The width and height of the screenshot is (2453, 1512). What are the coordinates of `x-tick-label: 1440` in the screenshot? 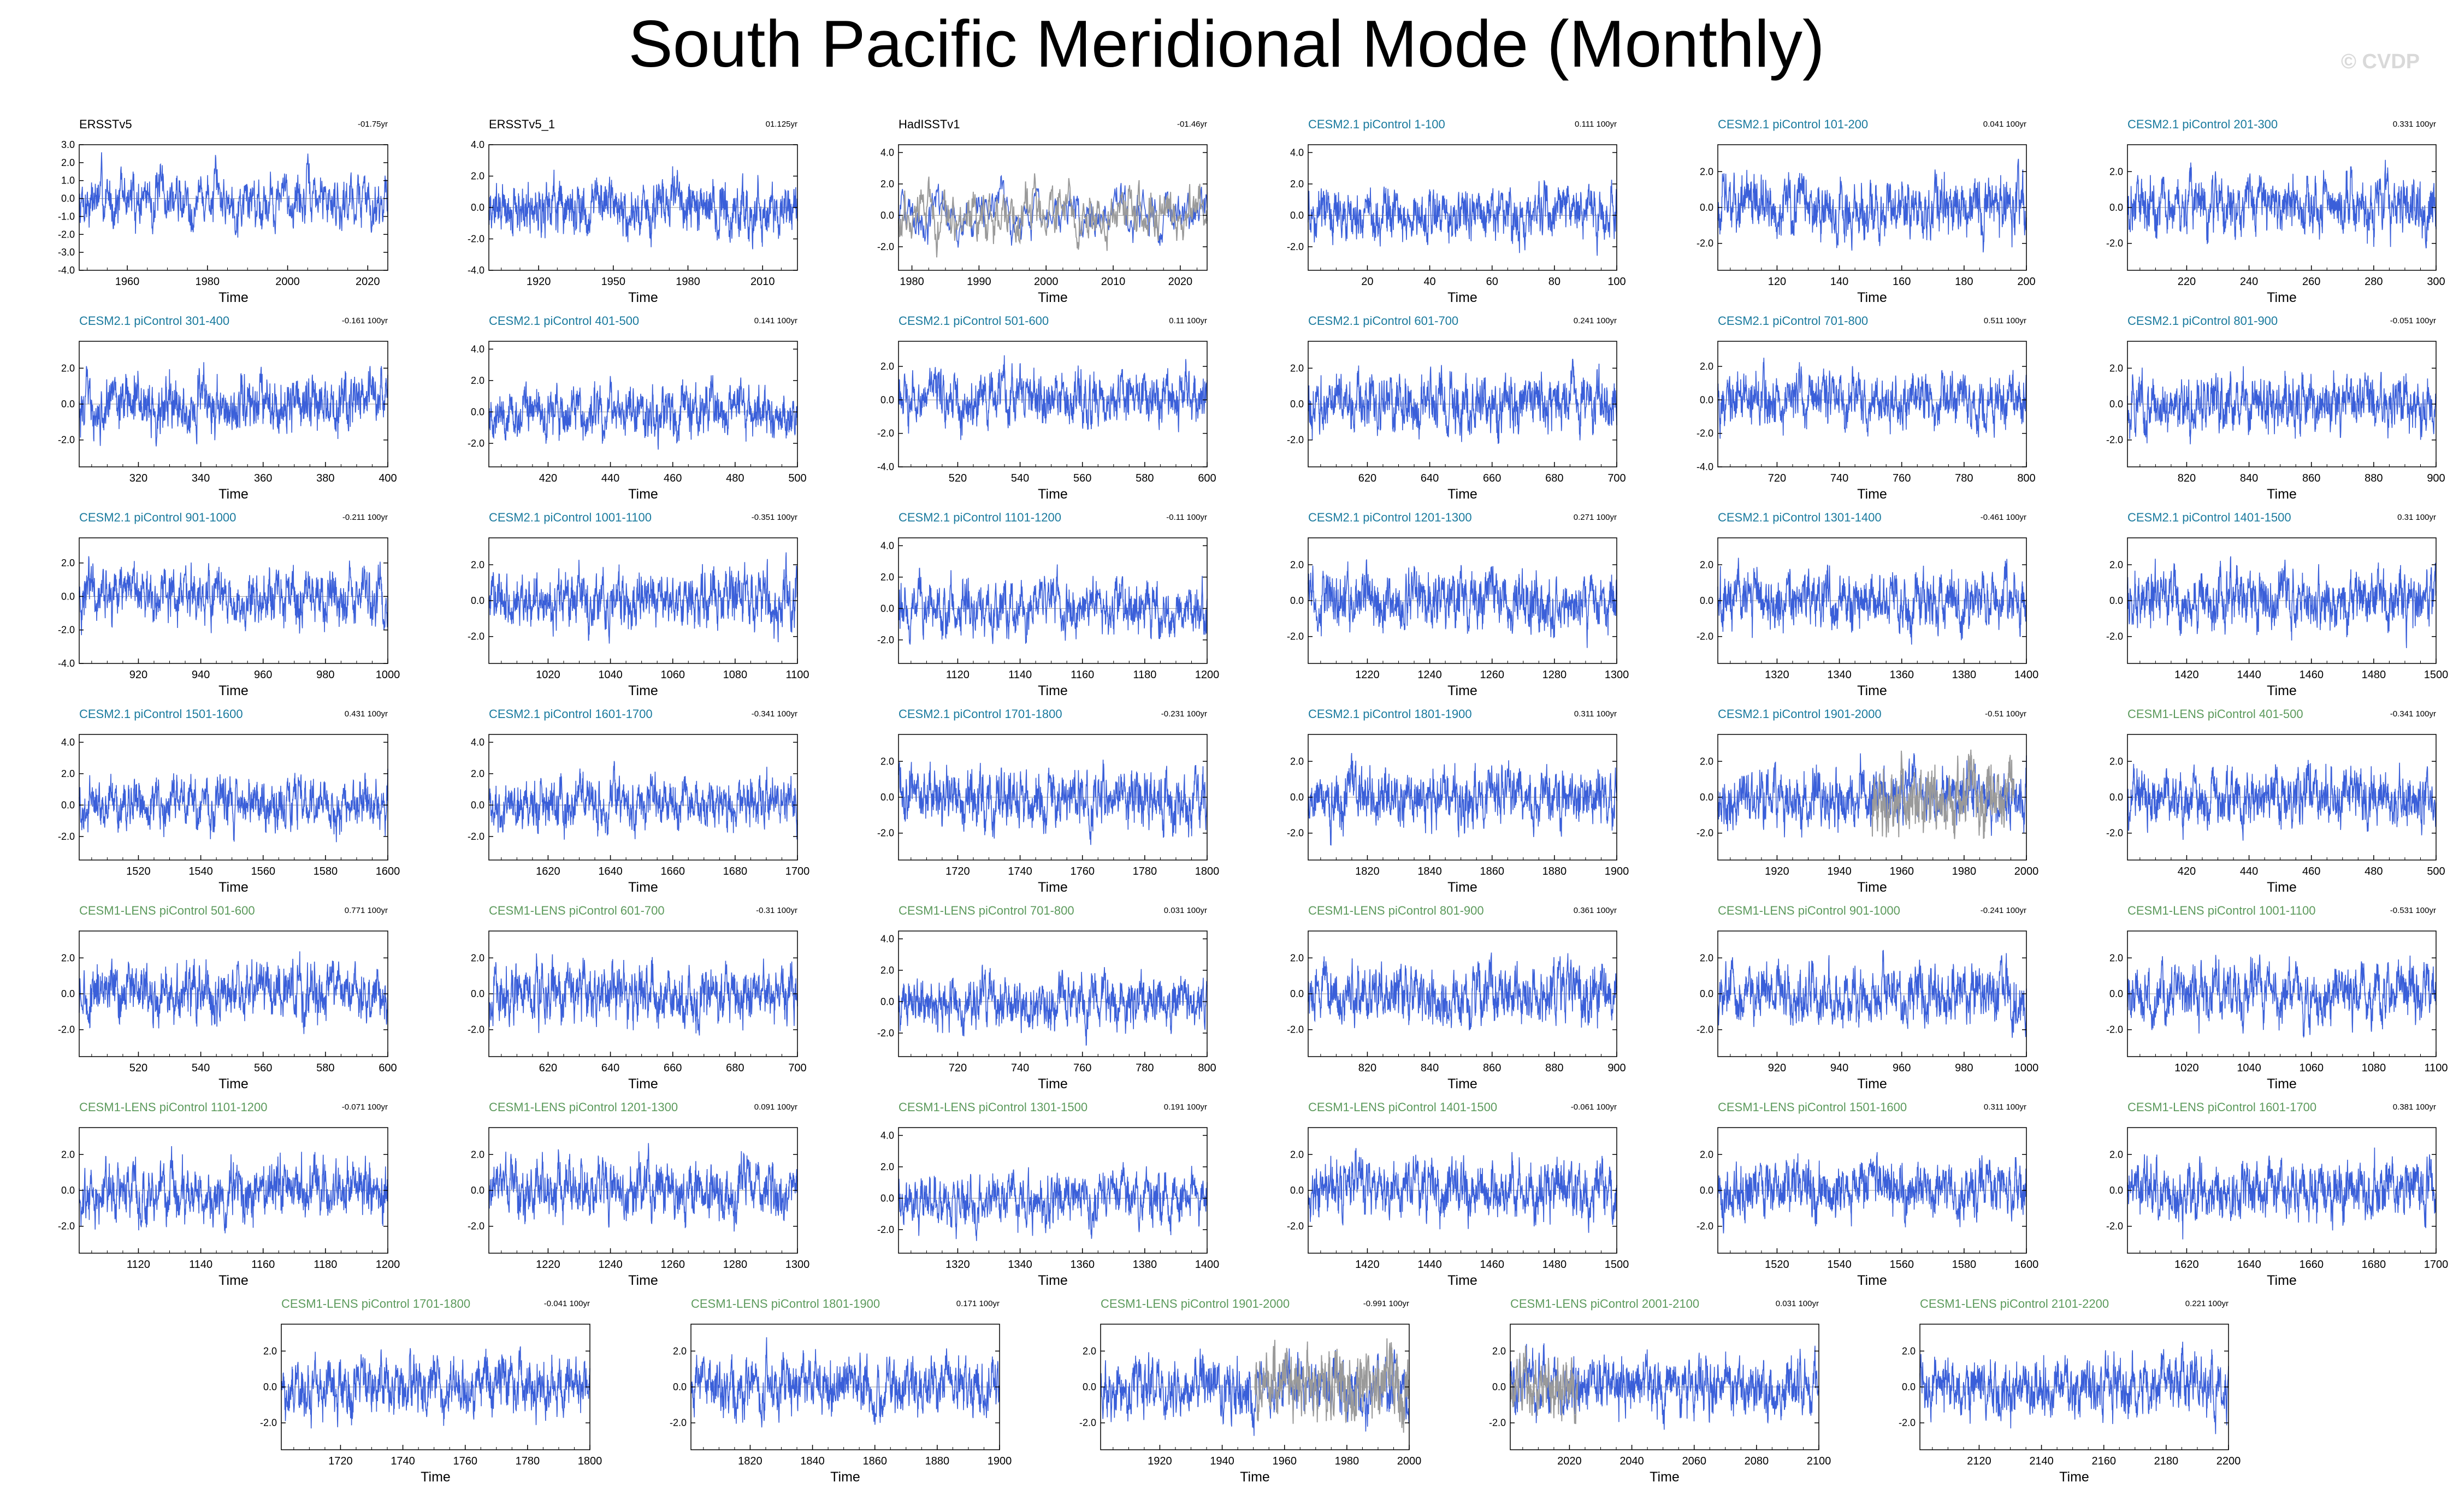 It's located at (1429, 1265).